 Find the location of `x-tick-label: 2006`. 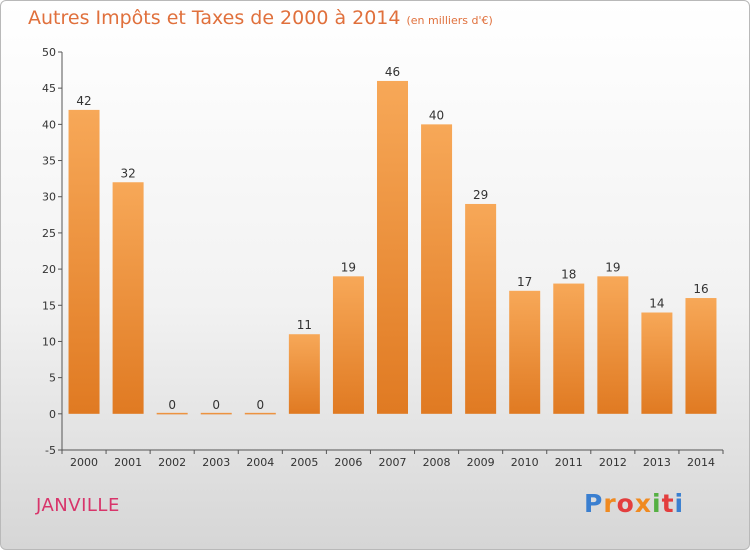

x-tick-label: 2006 is located at coordinates (348, 462).